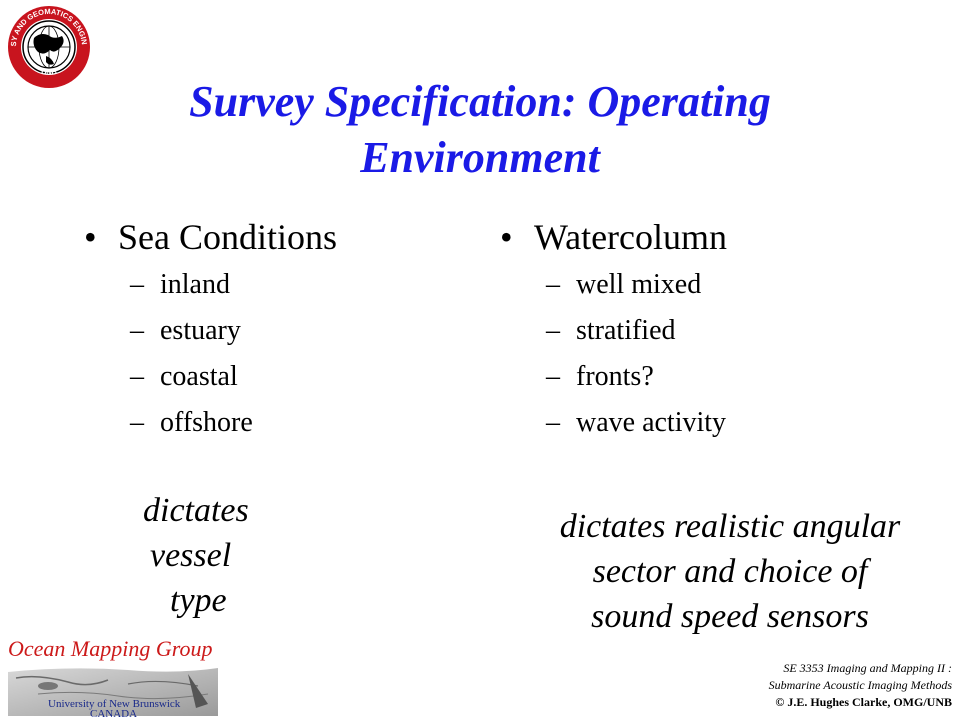 This screenshot has height=720, width=960. What do you see at coordinates (200, 330) in the screenshot?
I see `sub-item-label: estuary` at bounding box center [200, 330].